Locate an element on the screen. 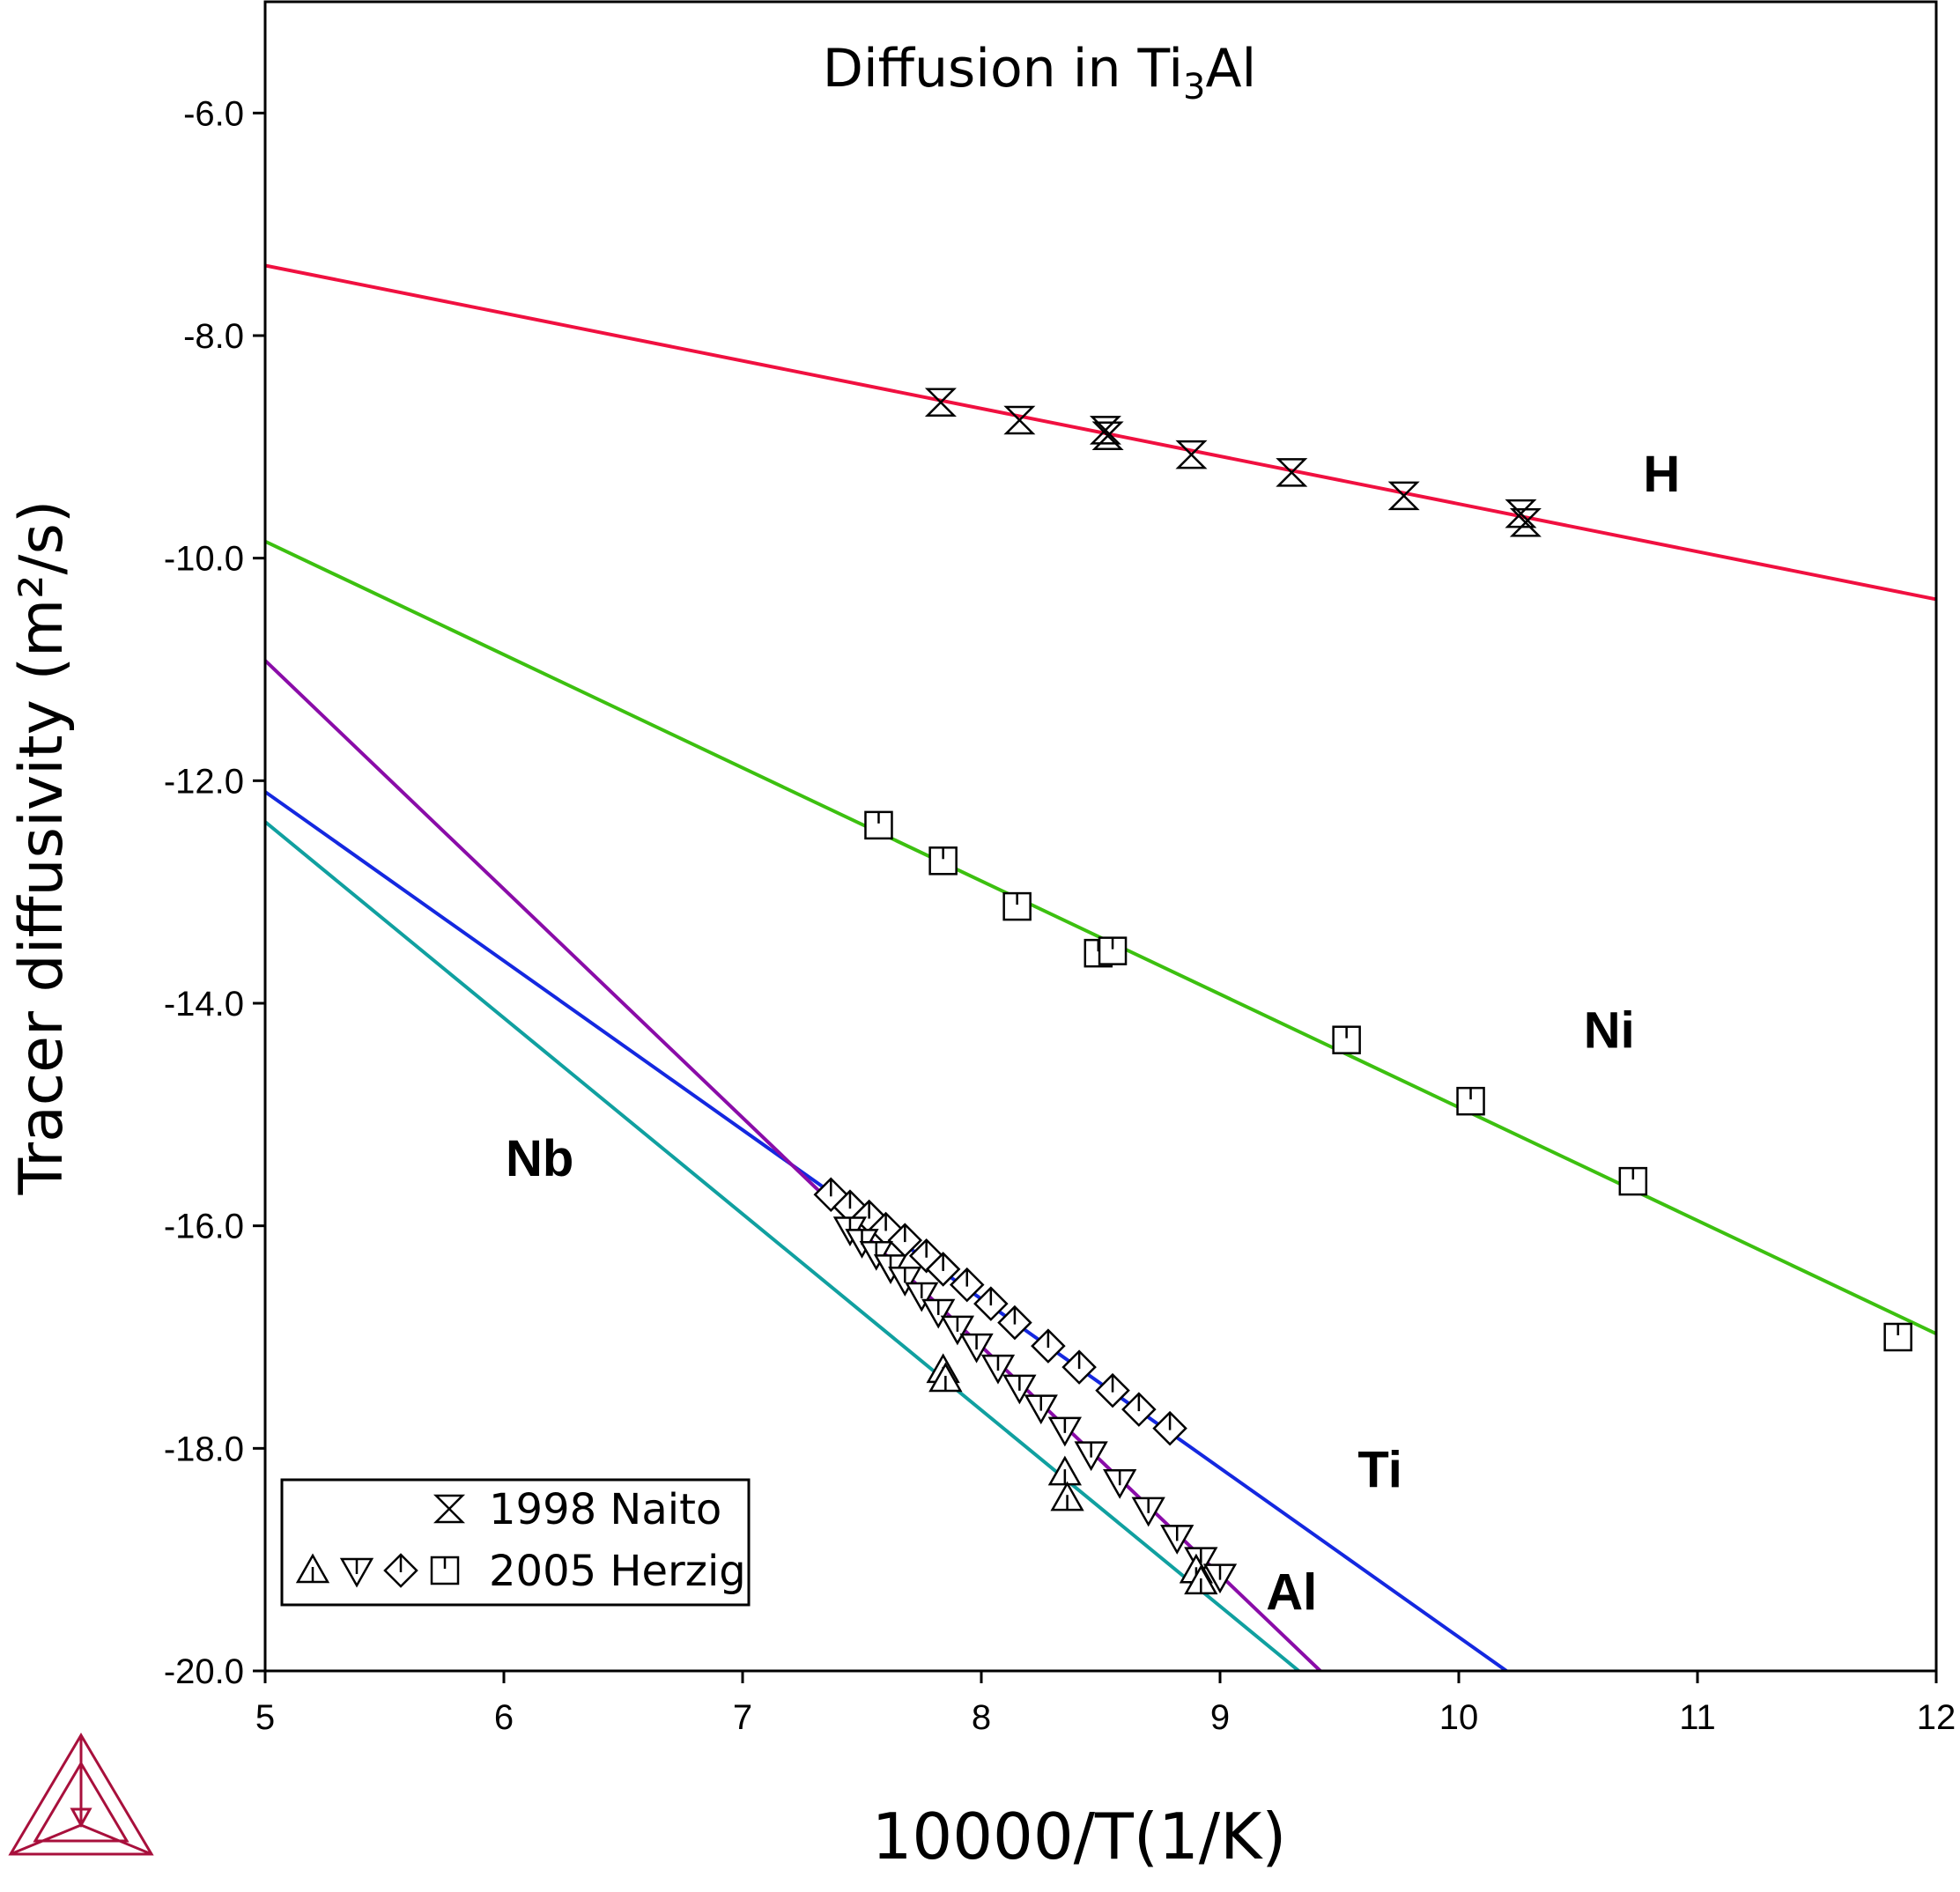  x-tick-label: 5 is located at coordinates (265, 1717).